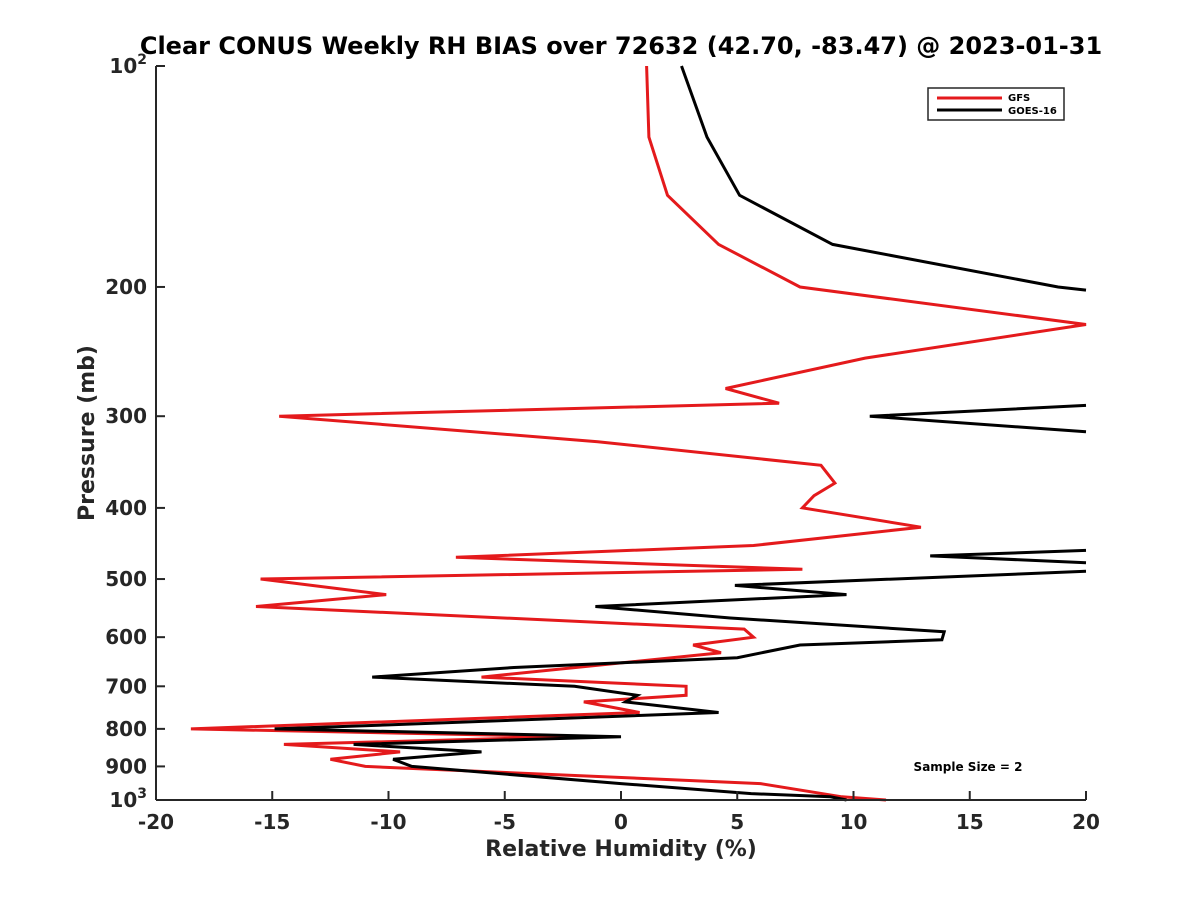 Image resolution: width=1200 pixels, height=900 pixels. Describe the element at coordinates (156, 822) in the screenshot. I see `x-tick-label: -20` at that location.